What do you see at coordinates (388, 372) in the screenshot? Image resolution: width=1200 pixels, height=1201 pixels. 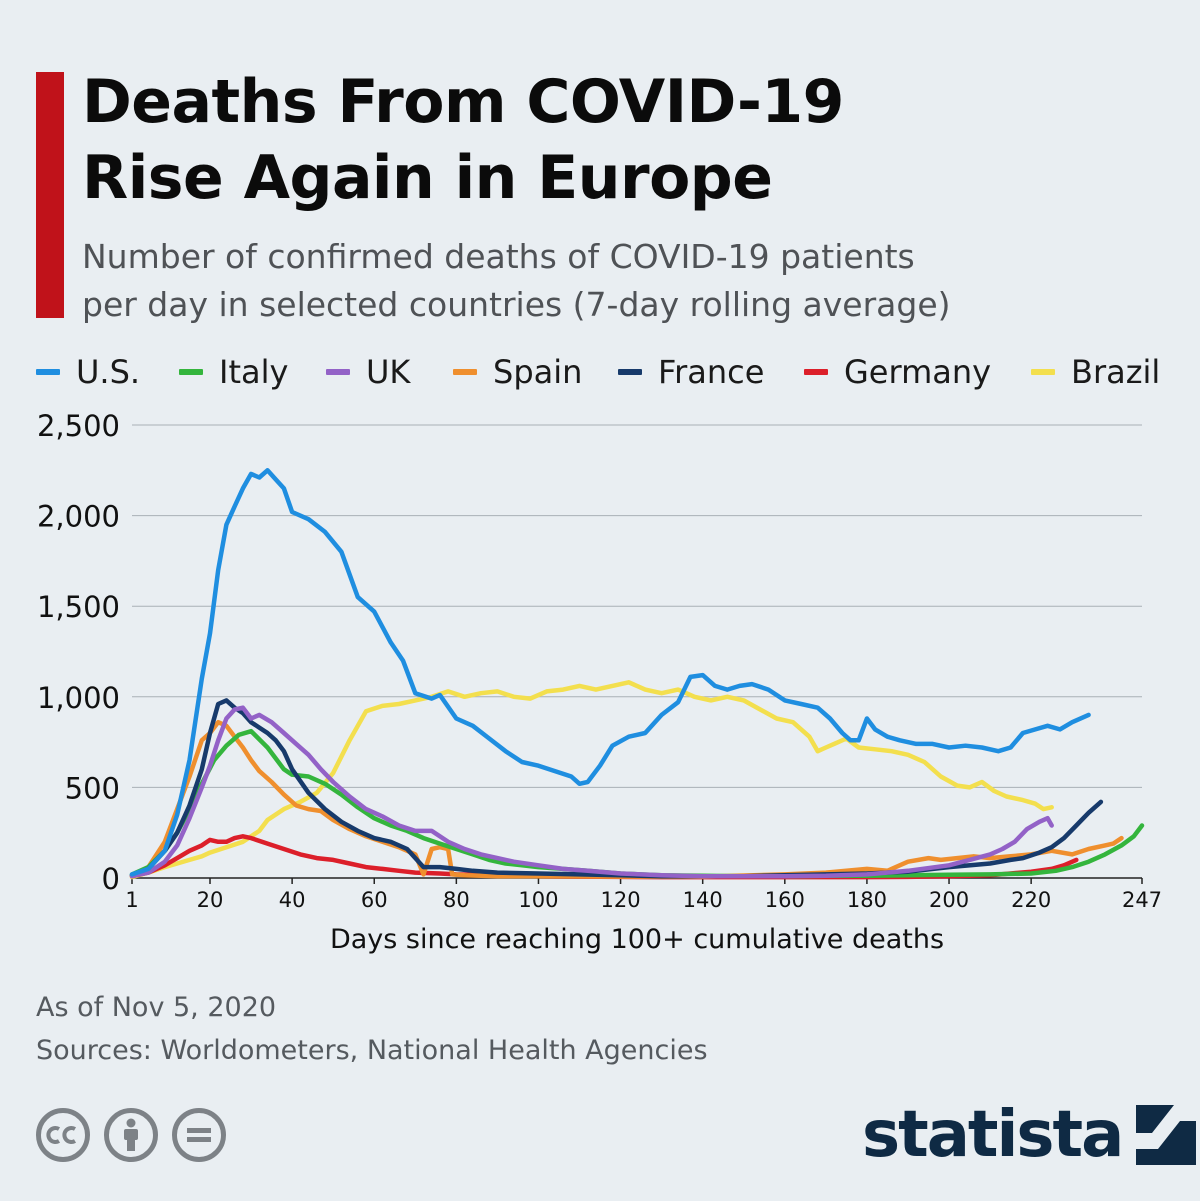 I see `legend-label: UK` at bounding box center [388, 372].